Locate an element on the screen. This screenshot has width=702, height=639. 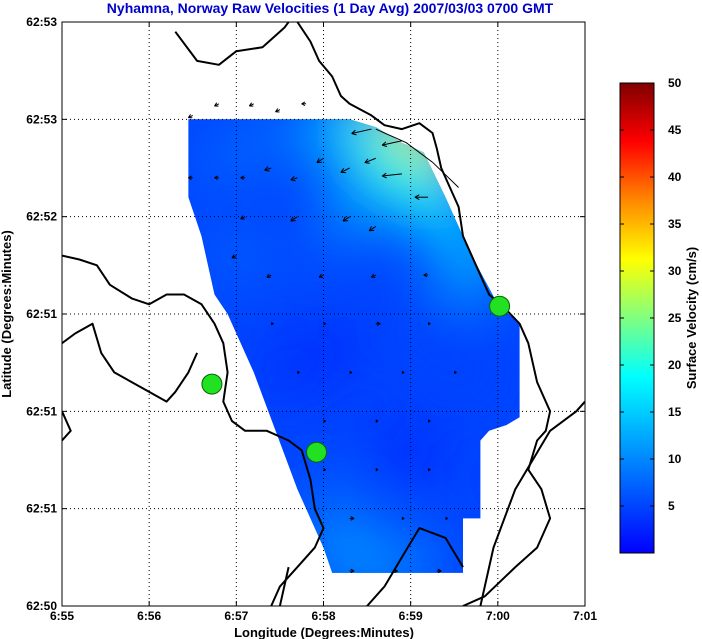
colorbar-tick-label: 45 is located at coordinates (675, 130).